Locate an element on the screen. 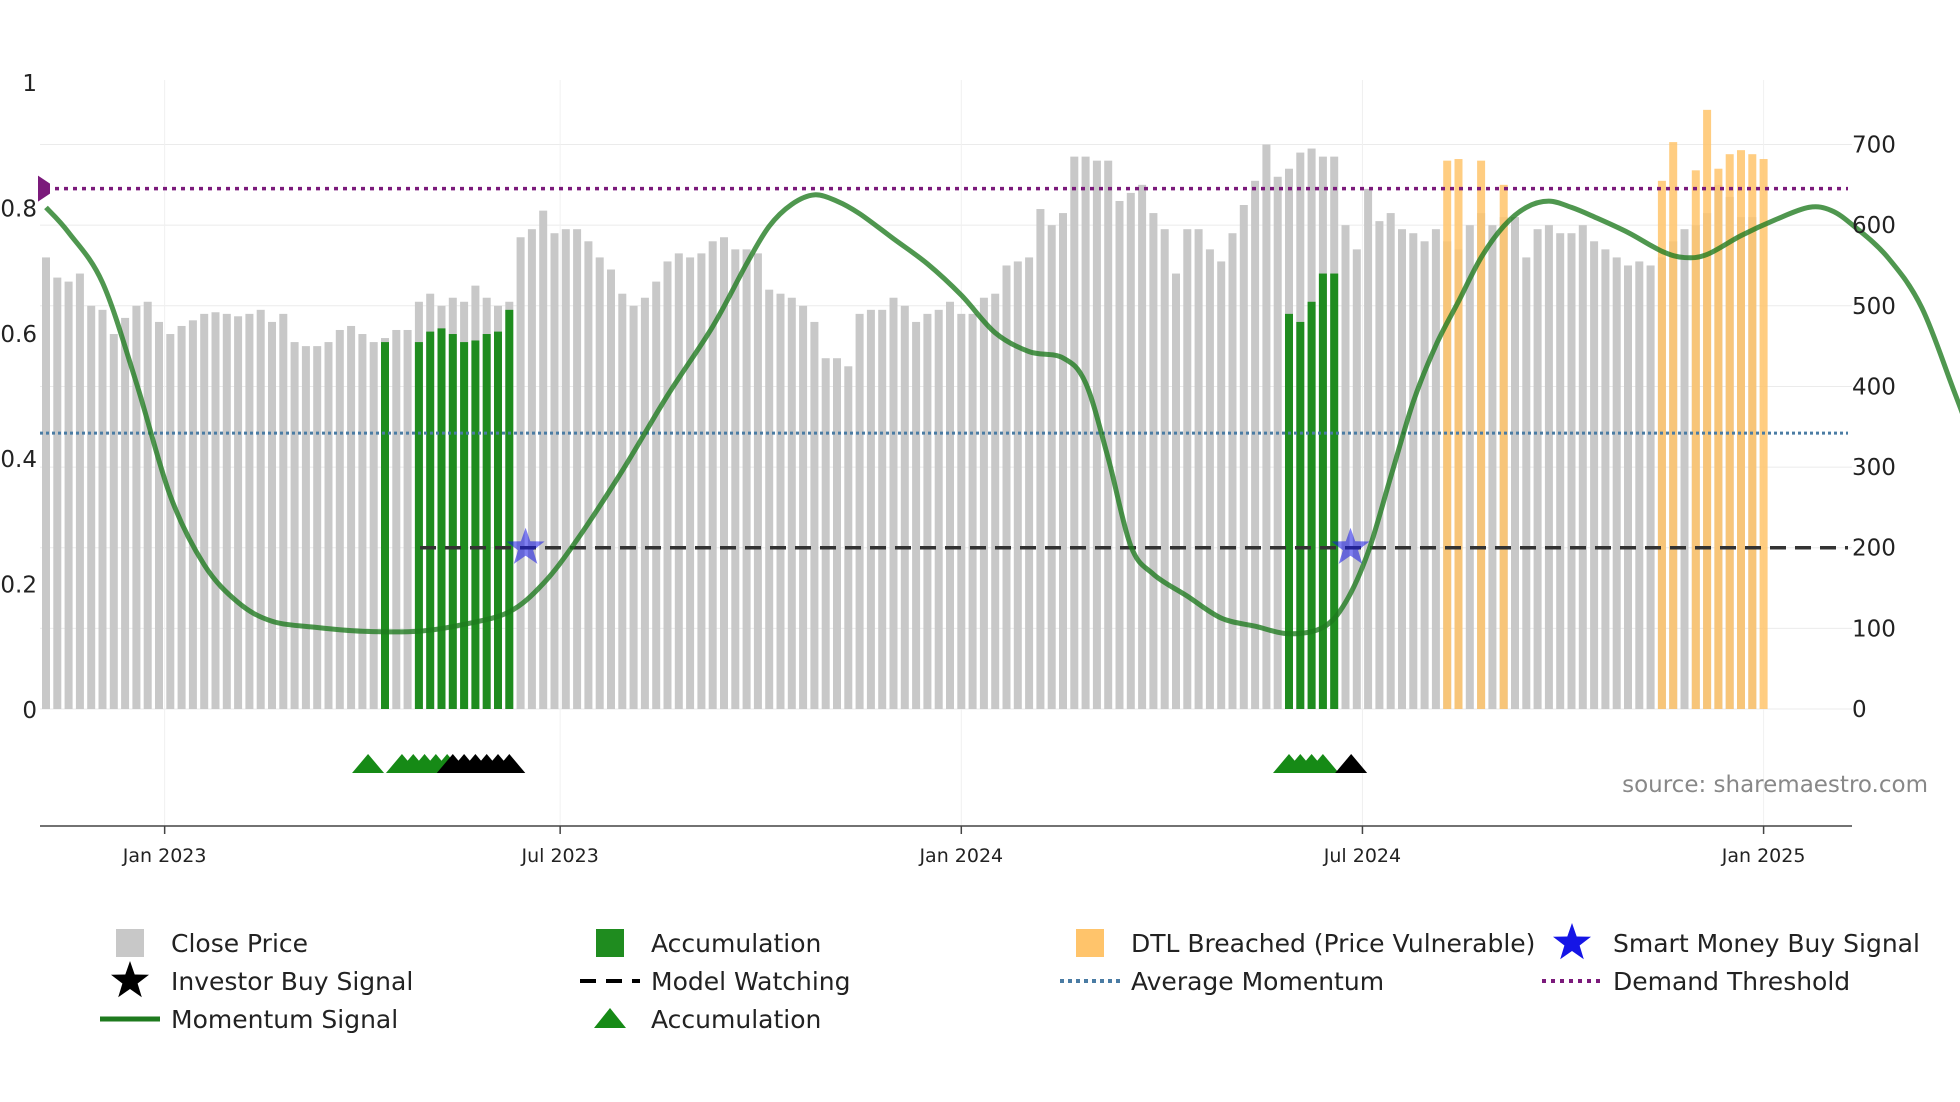  legend-label: Demand Threshold is located at coordinates (1731, 981).